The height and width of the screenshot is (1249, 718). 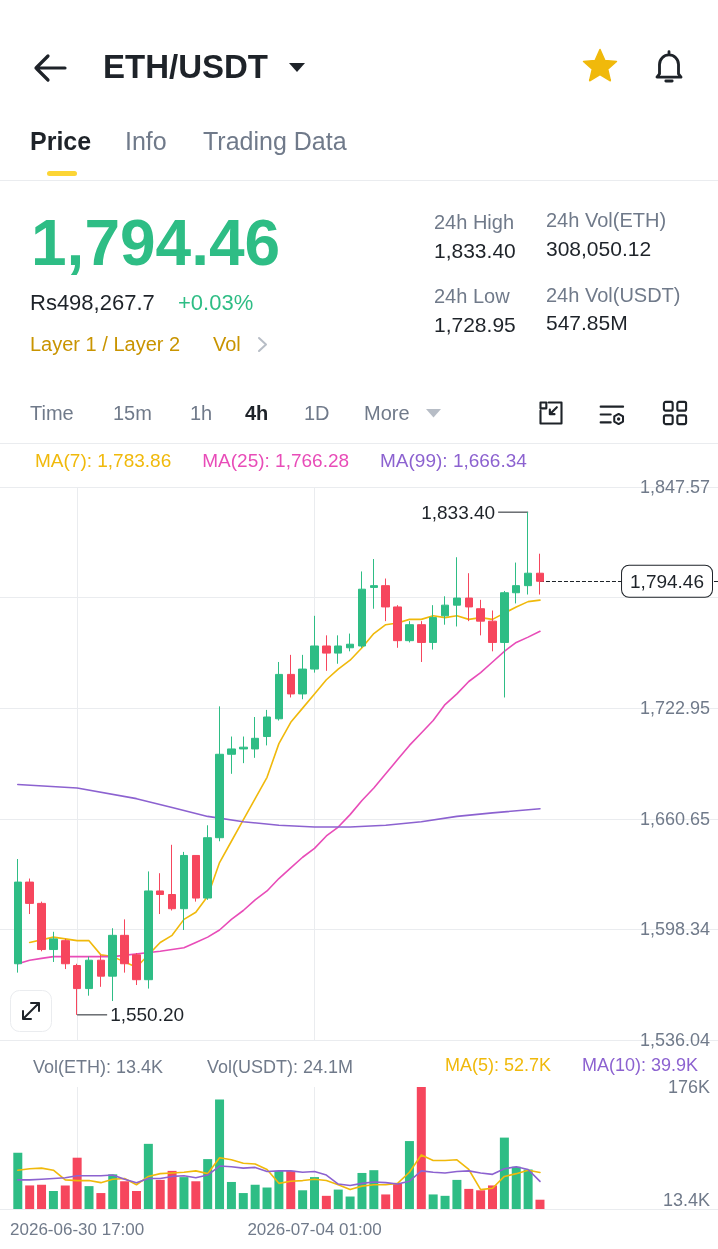 I want to click on text: 1D, so click(x=317, y=413).